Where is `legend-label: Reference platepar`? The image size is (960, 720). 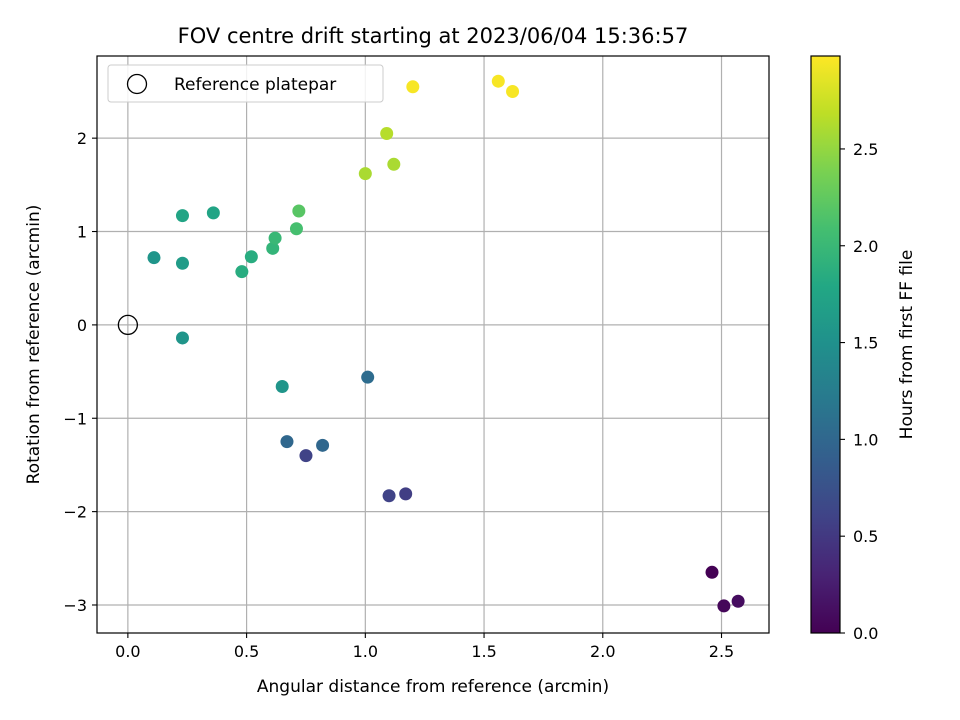
legend-label: Reference platepar is located at coordinates (255, 85).